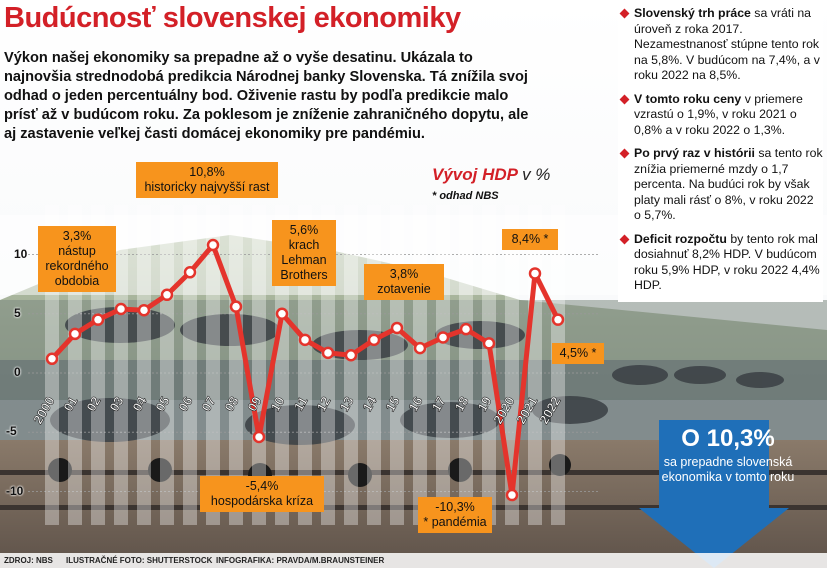 This screenshot has height=568, width=827. What do you see at coordinates (680, 238) in the screenshot?
I see `fact-heading: Deficit rozpočtu` at bounding box center [680, 238].